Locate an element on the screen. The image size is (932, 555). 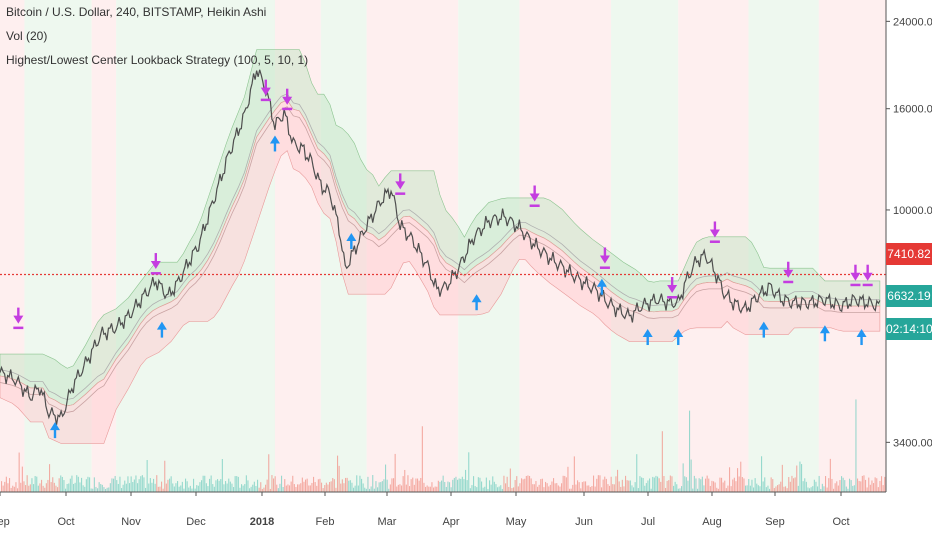
sell-arrow-head is located at coordinates (672, 289).